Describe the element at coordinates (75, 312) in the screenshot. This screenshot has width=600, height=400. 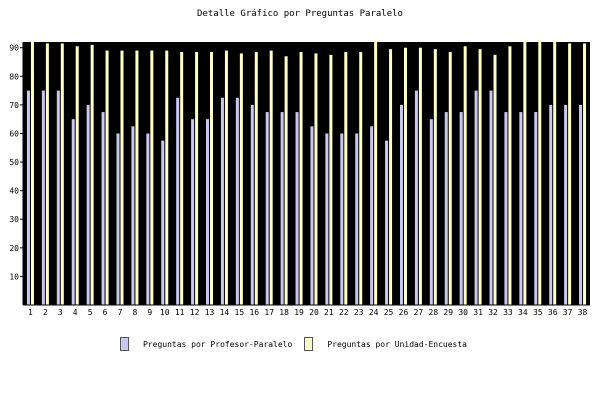
I see `x-tick-label-4: 4` at that location.